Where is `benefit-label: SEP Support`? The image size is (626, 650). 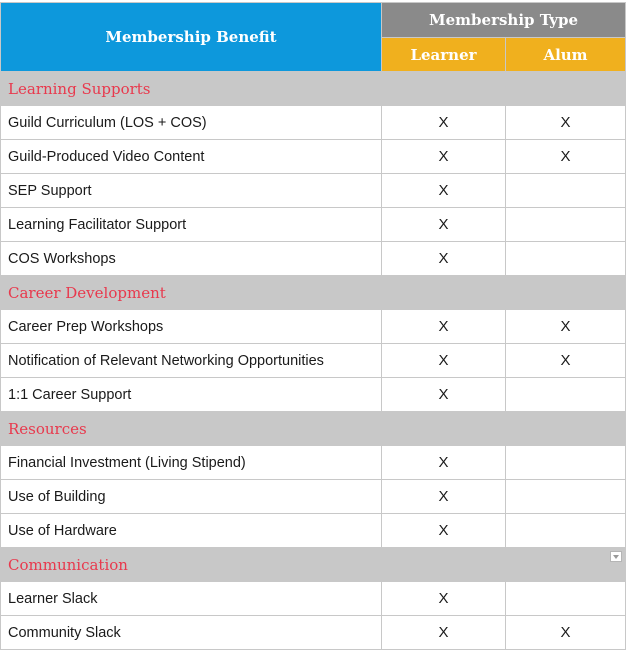
benefit-label: SEP Support is located at coordinates (191, 190).